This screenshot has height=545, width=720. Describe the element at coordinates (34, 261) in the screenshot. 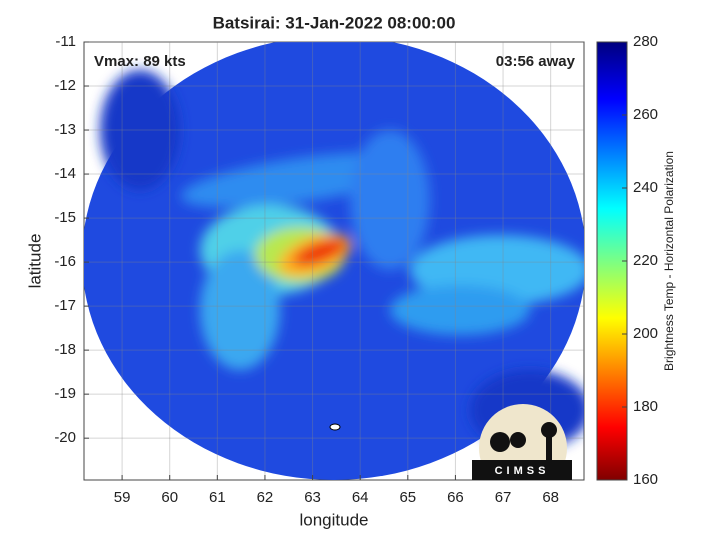

I see `y-axis-label: latitude` at that location.